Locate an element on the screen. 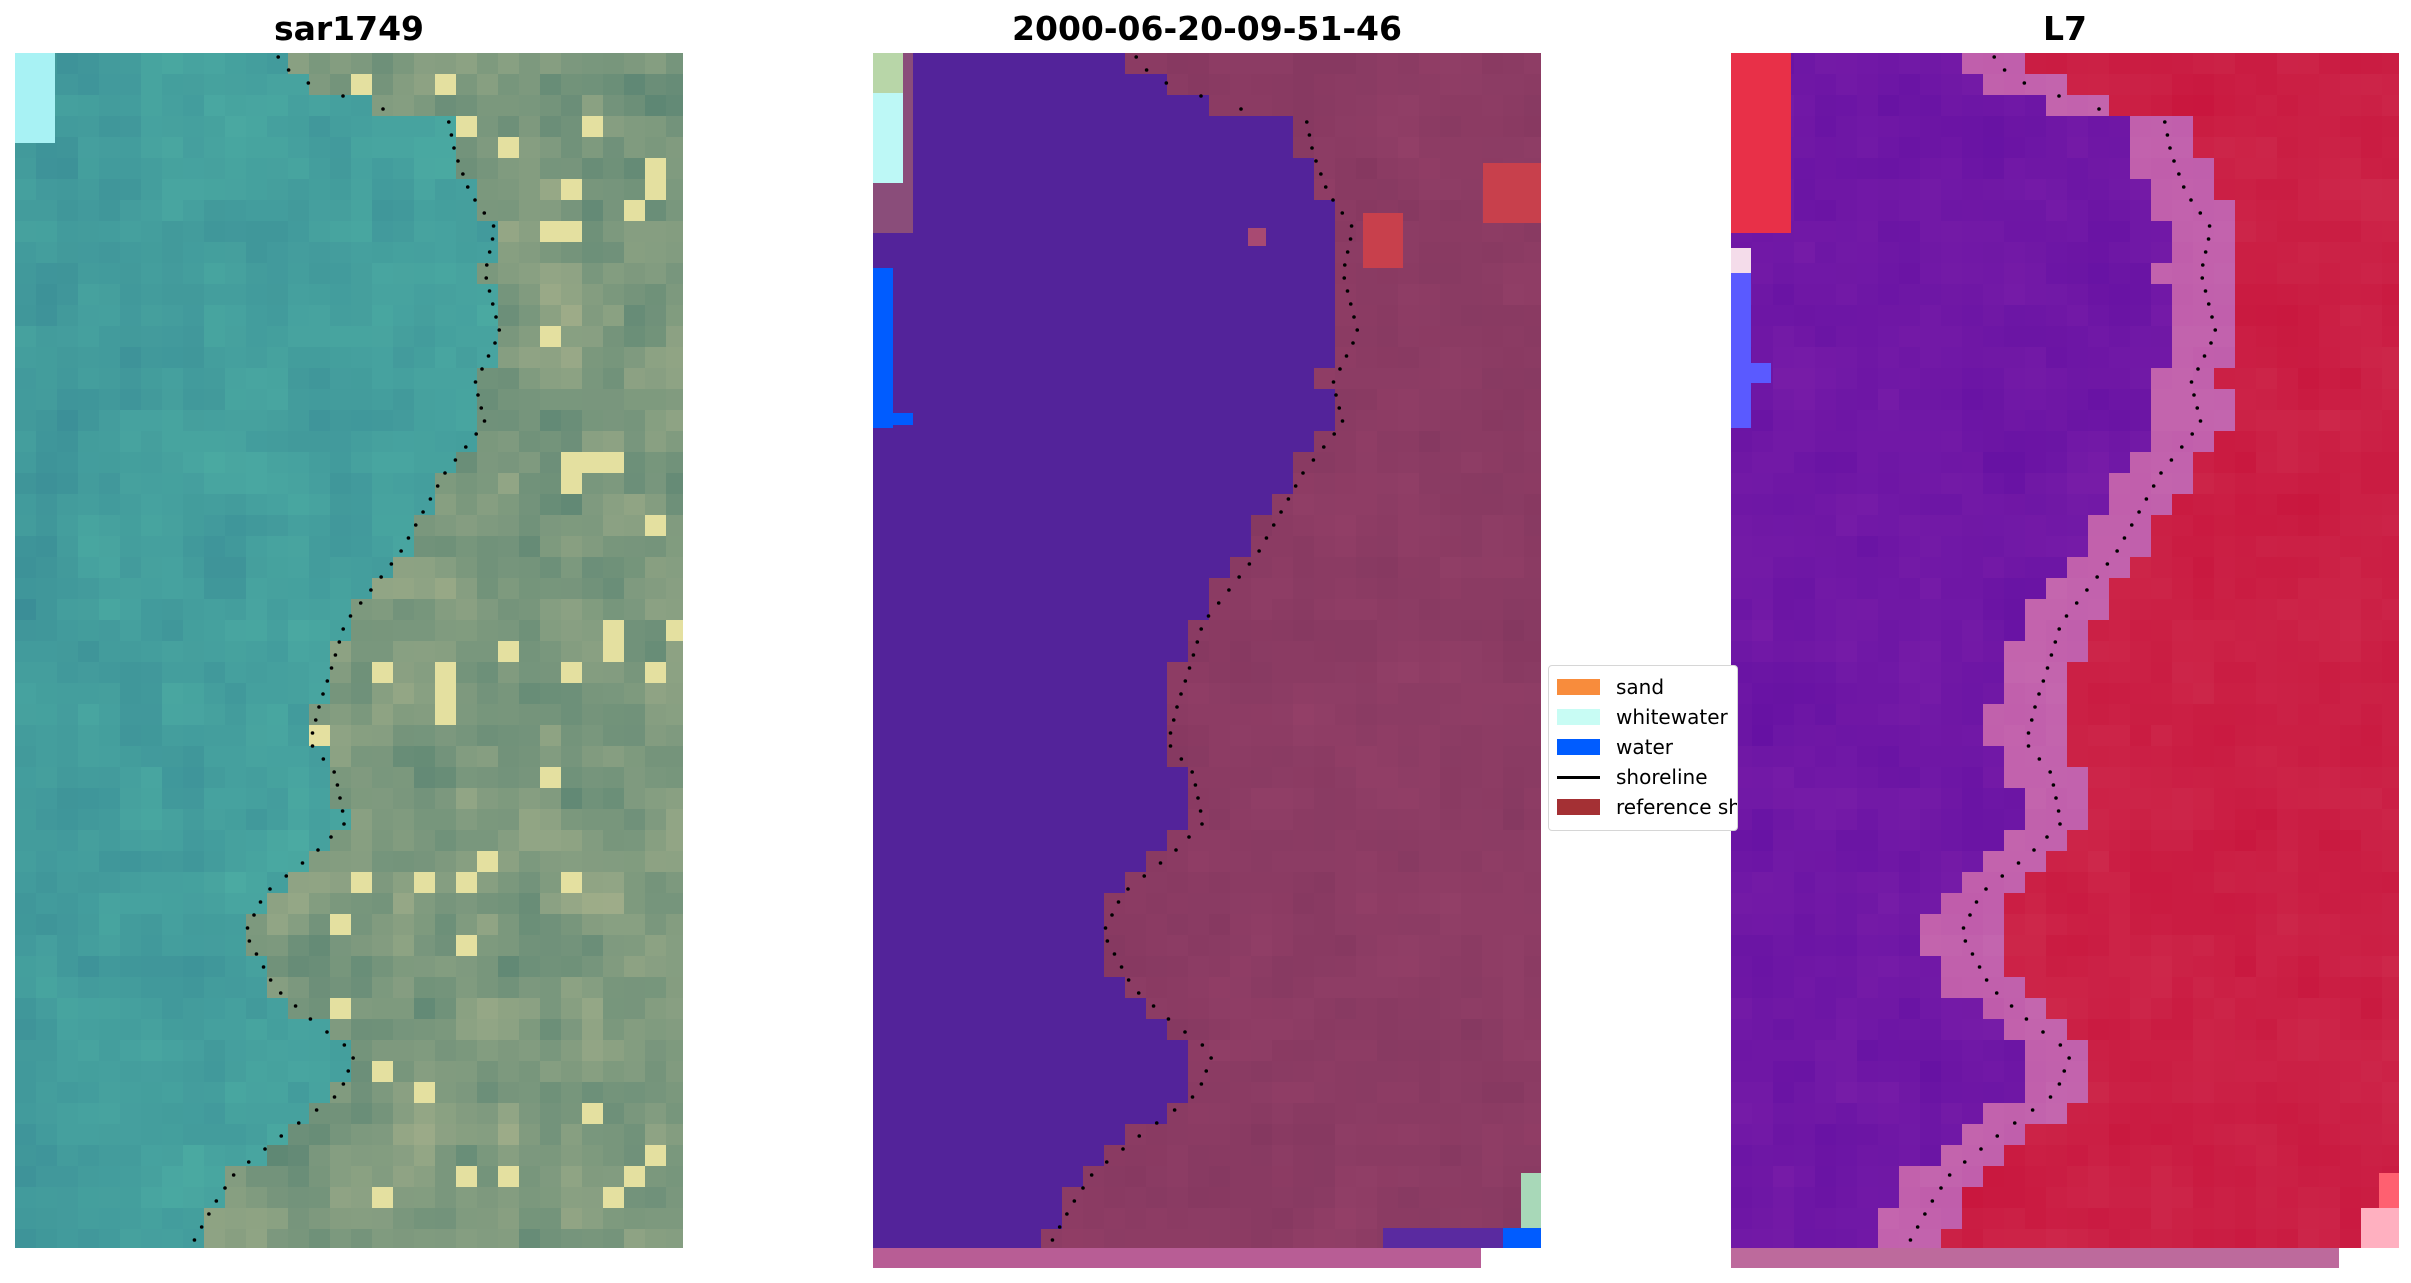 This screenshot has width=2411, height=1283. classified-bottom-strip is located at coordinates (1177, 1258).